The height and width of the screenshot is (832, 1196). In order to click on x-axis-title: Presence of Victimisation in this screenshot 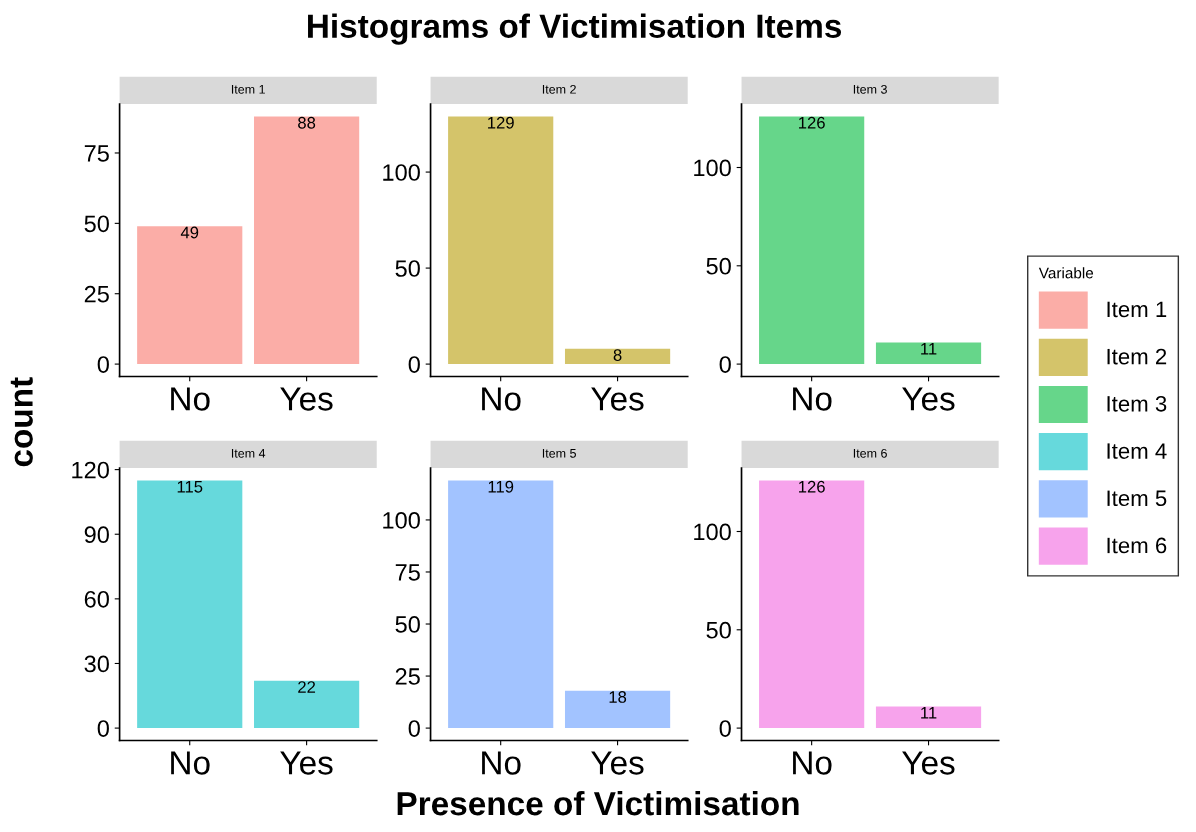, I will do `click(598, 803)`.